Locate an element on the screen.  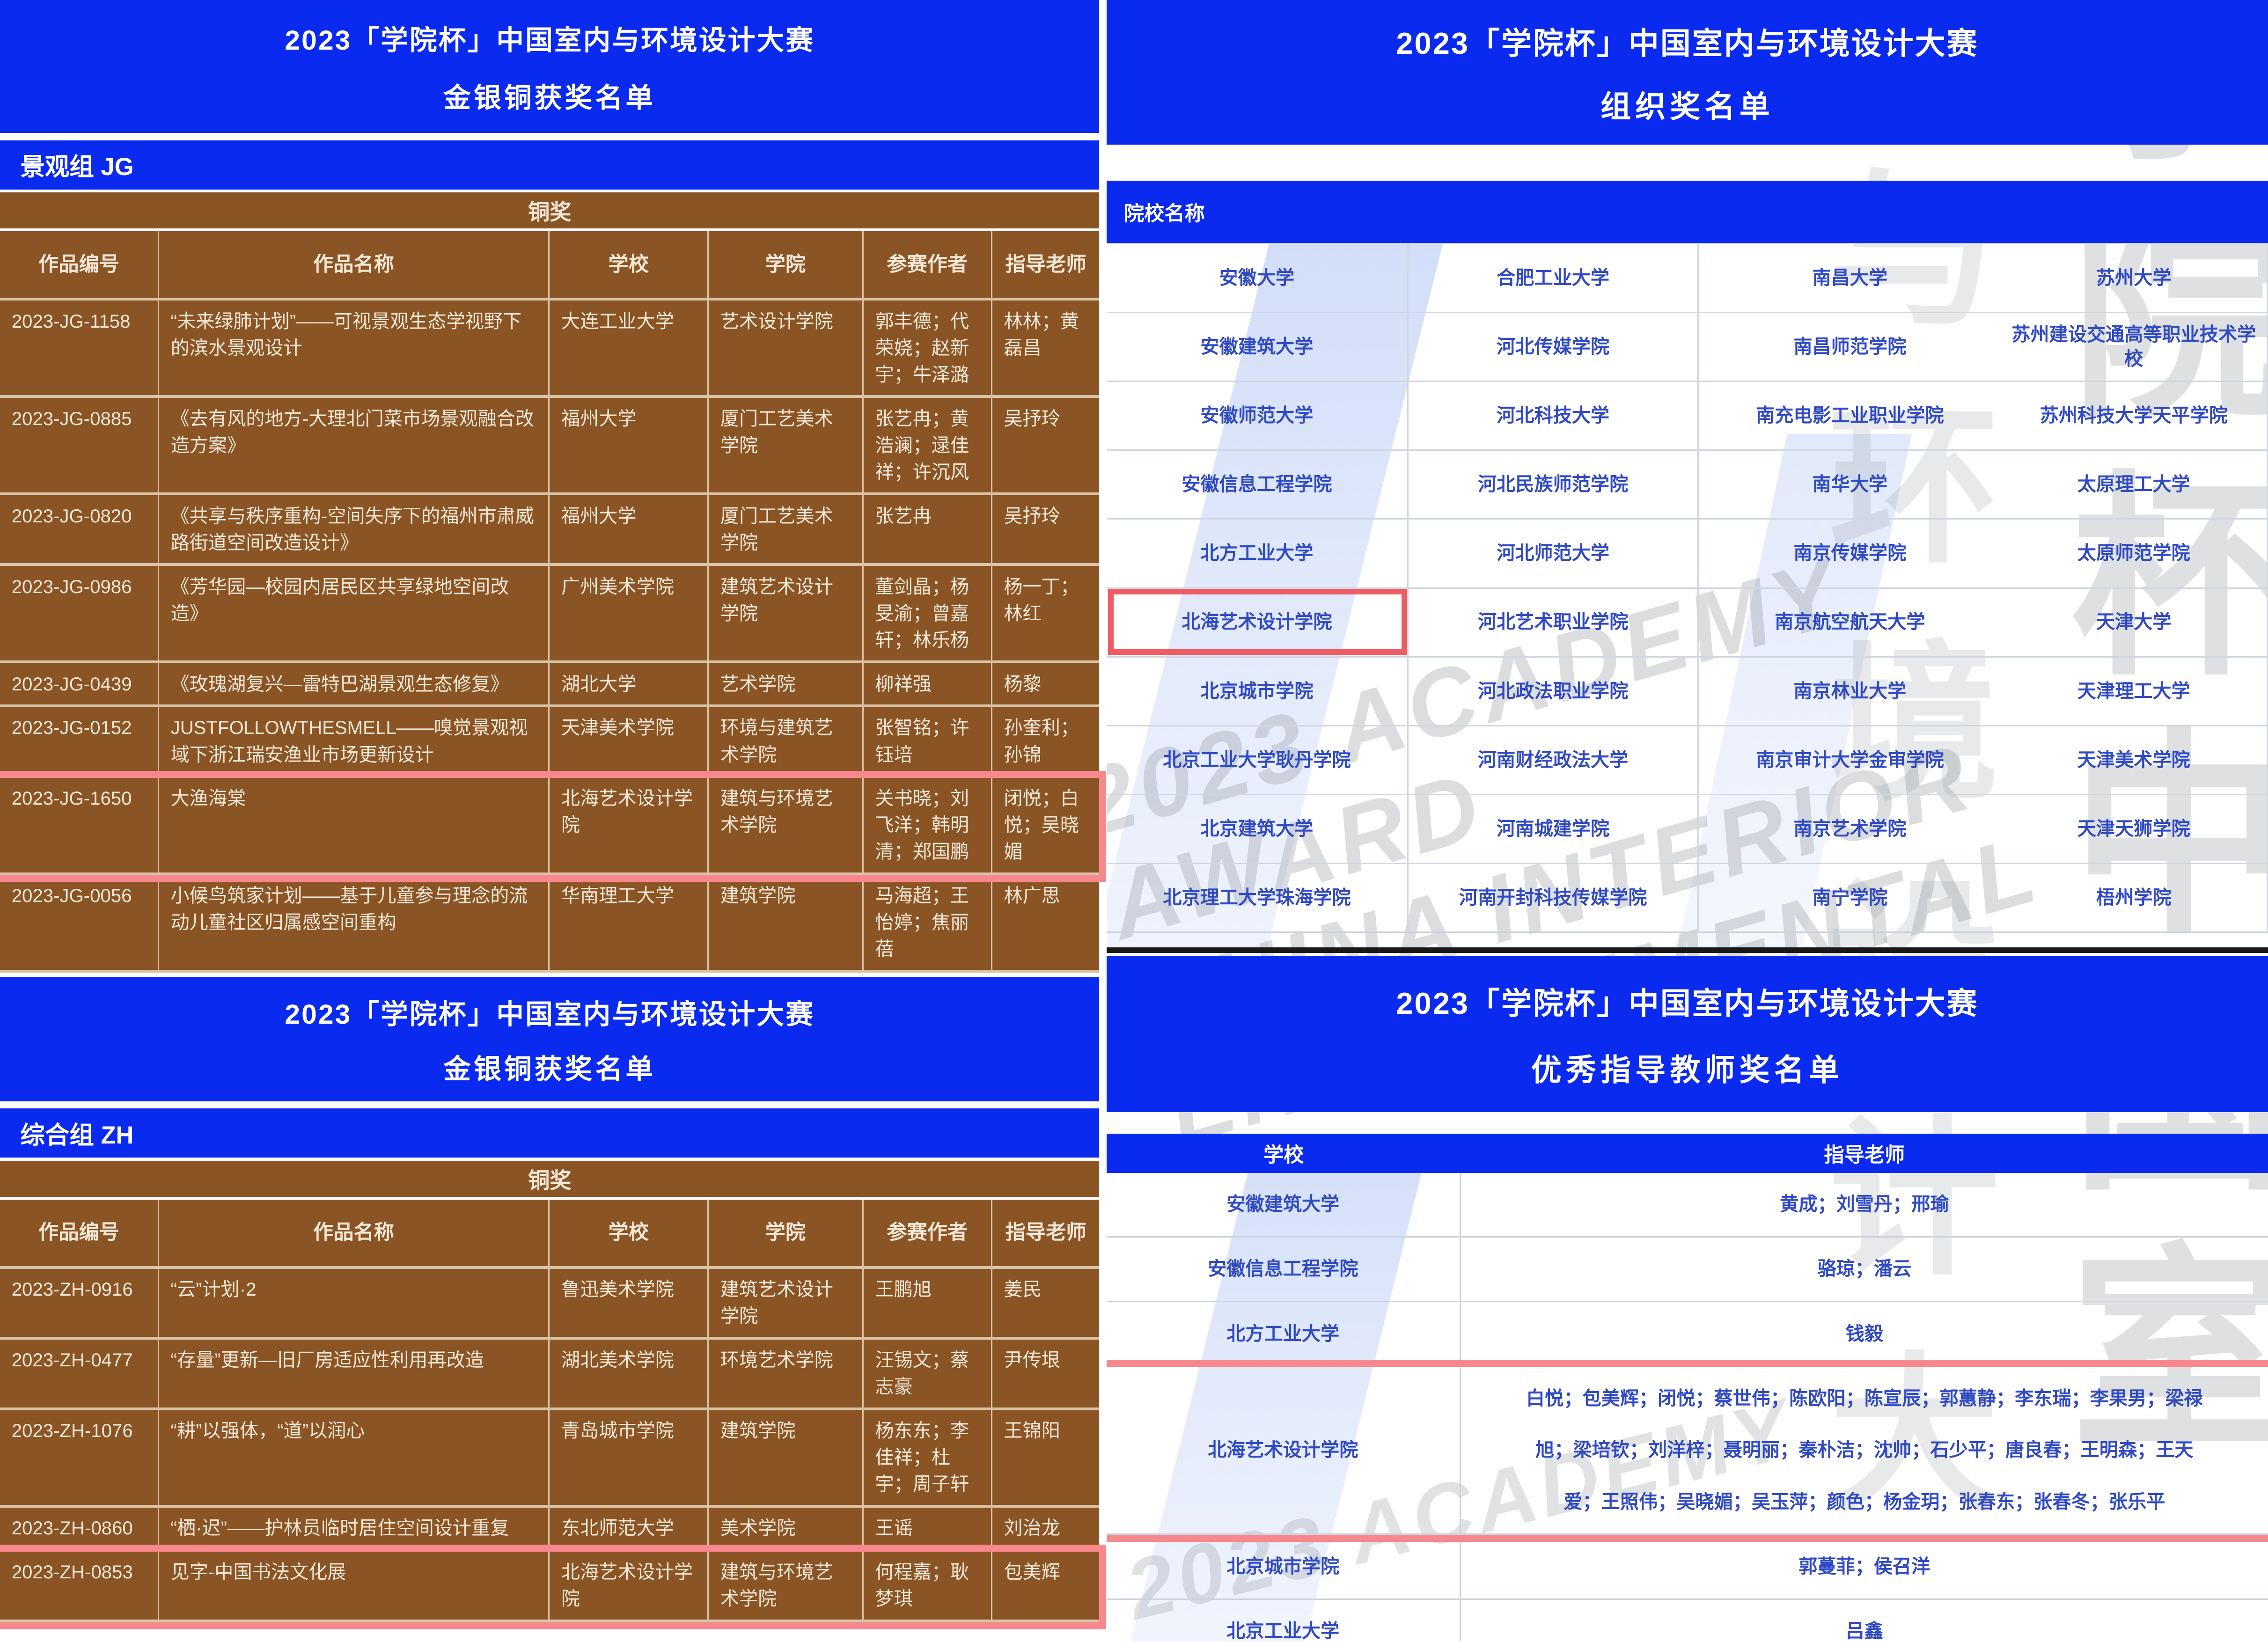
school-cell: 东北师范大学 is located at coordinates (629, 1529).